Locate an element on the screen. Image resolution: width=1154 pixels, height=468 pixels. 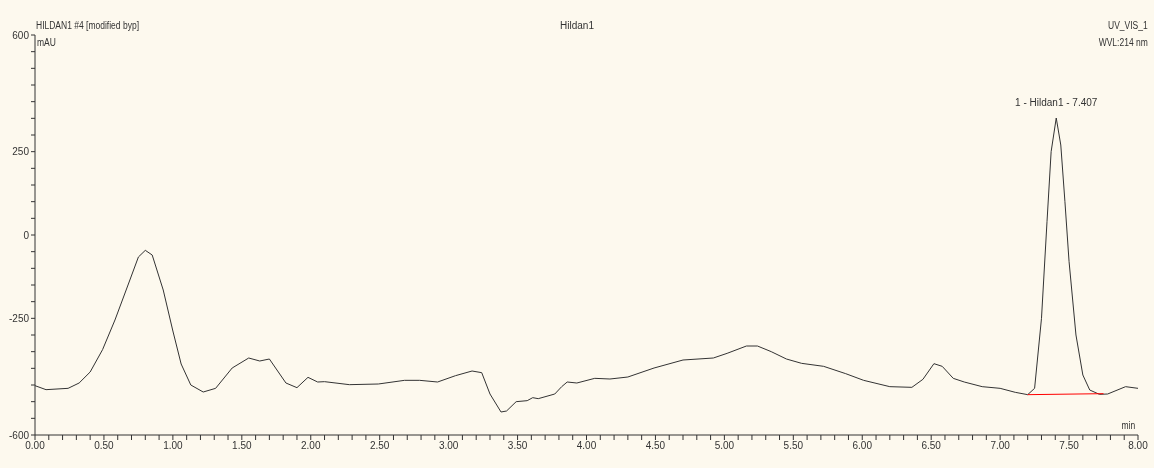
y-axis-title: mAU is located at coordinates (46, 42).